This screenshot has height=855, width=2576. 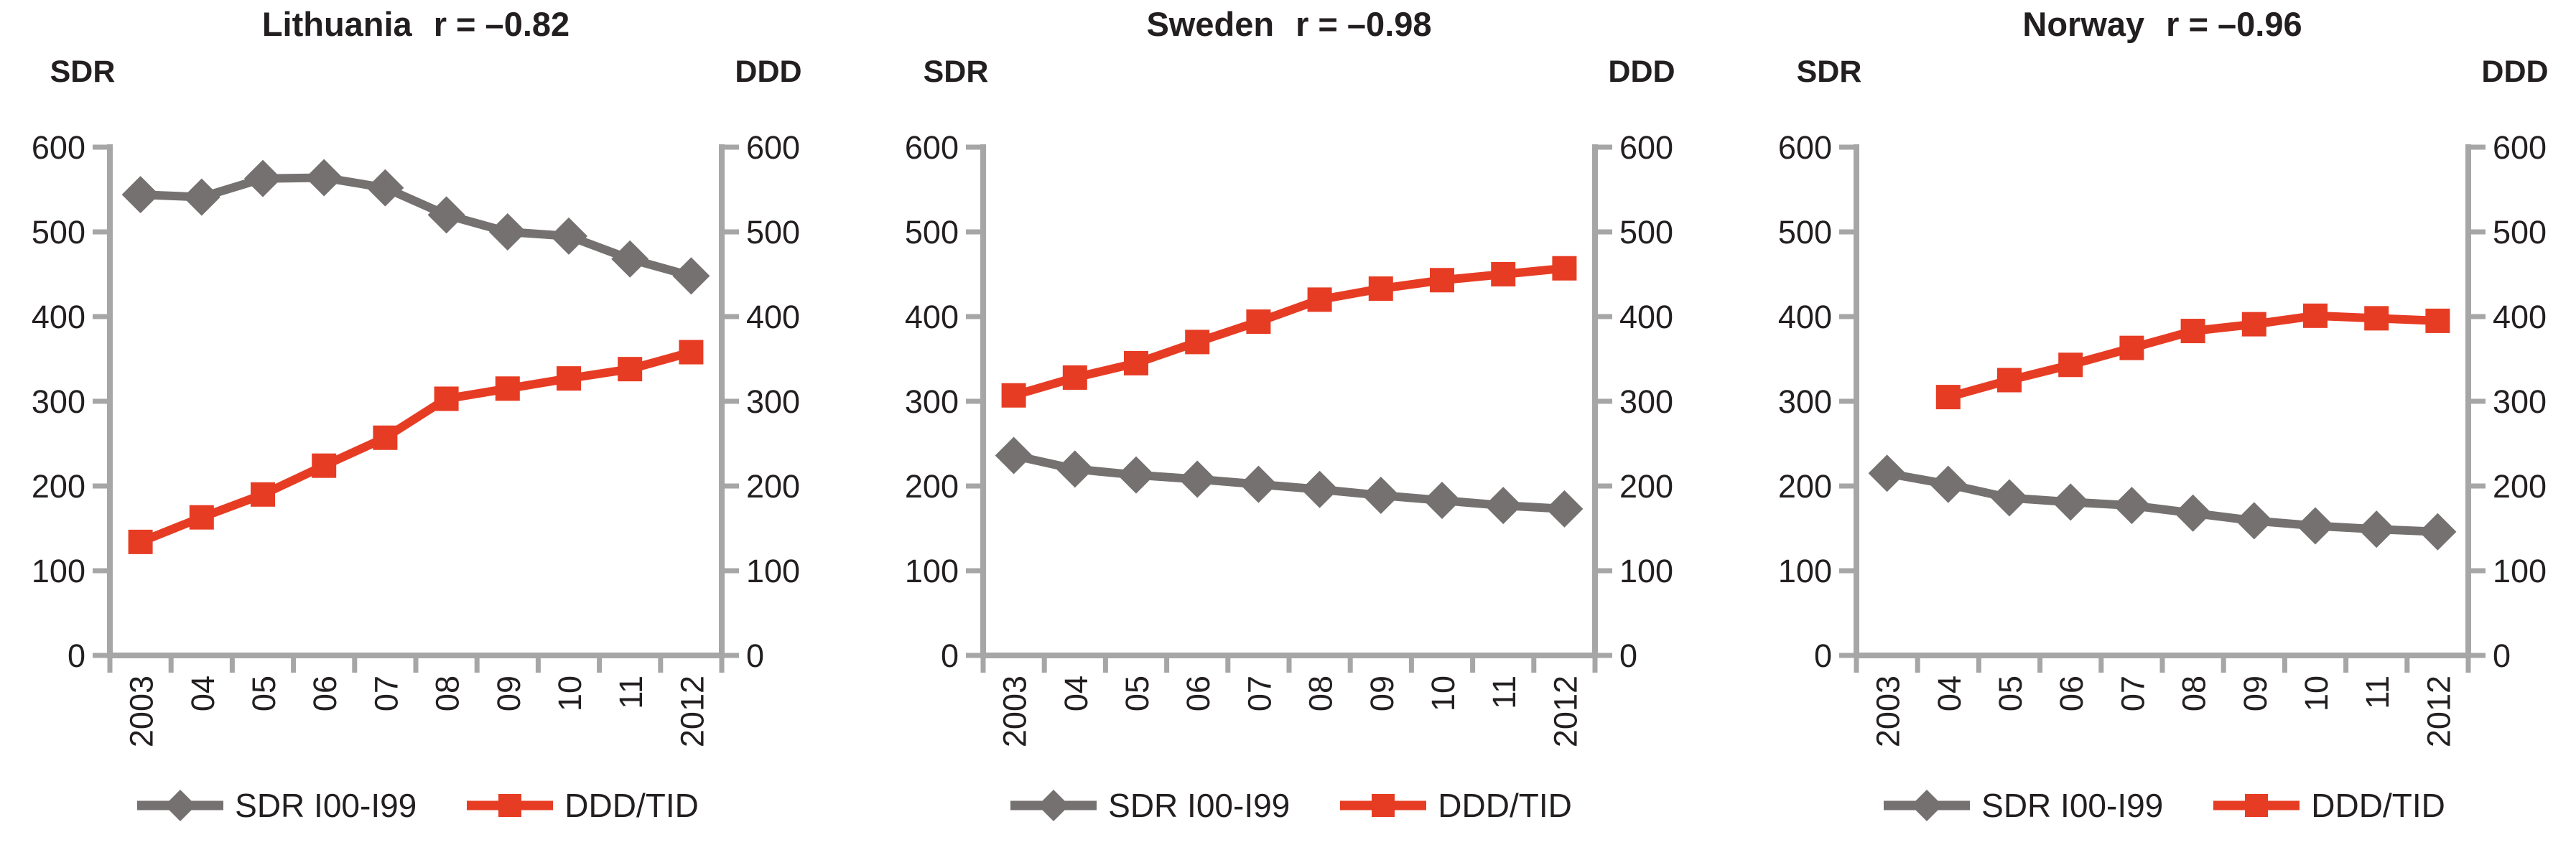 What do you see at coordinates (1646, 571) in the screenshot?
I see `y-tick-label-right: 100` at bounding box center [1646, 571].